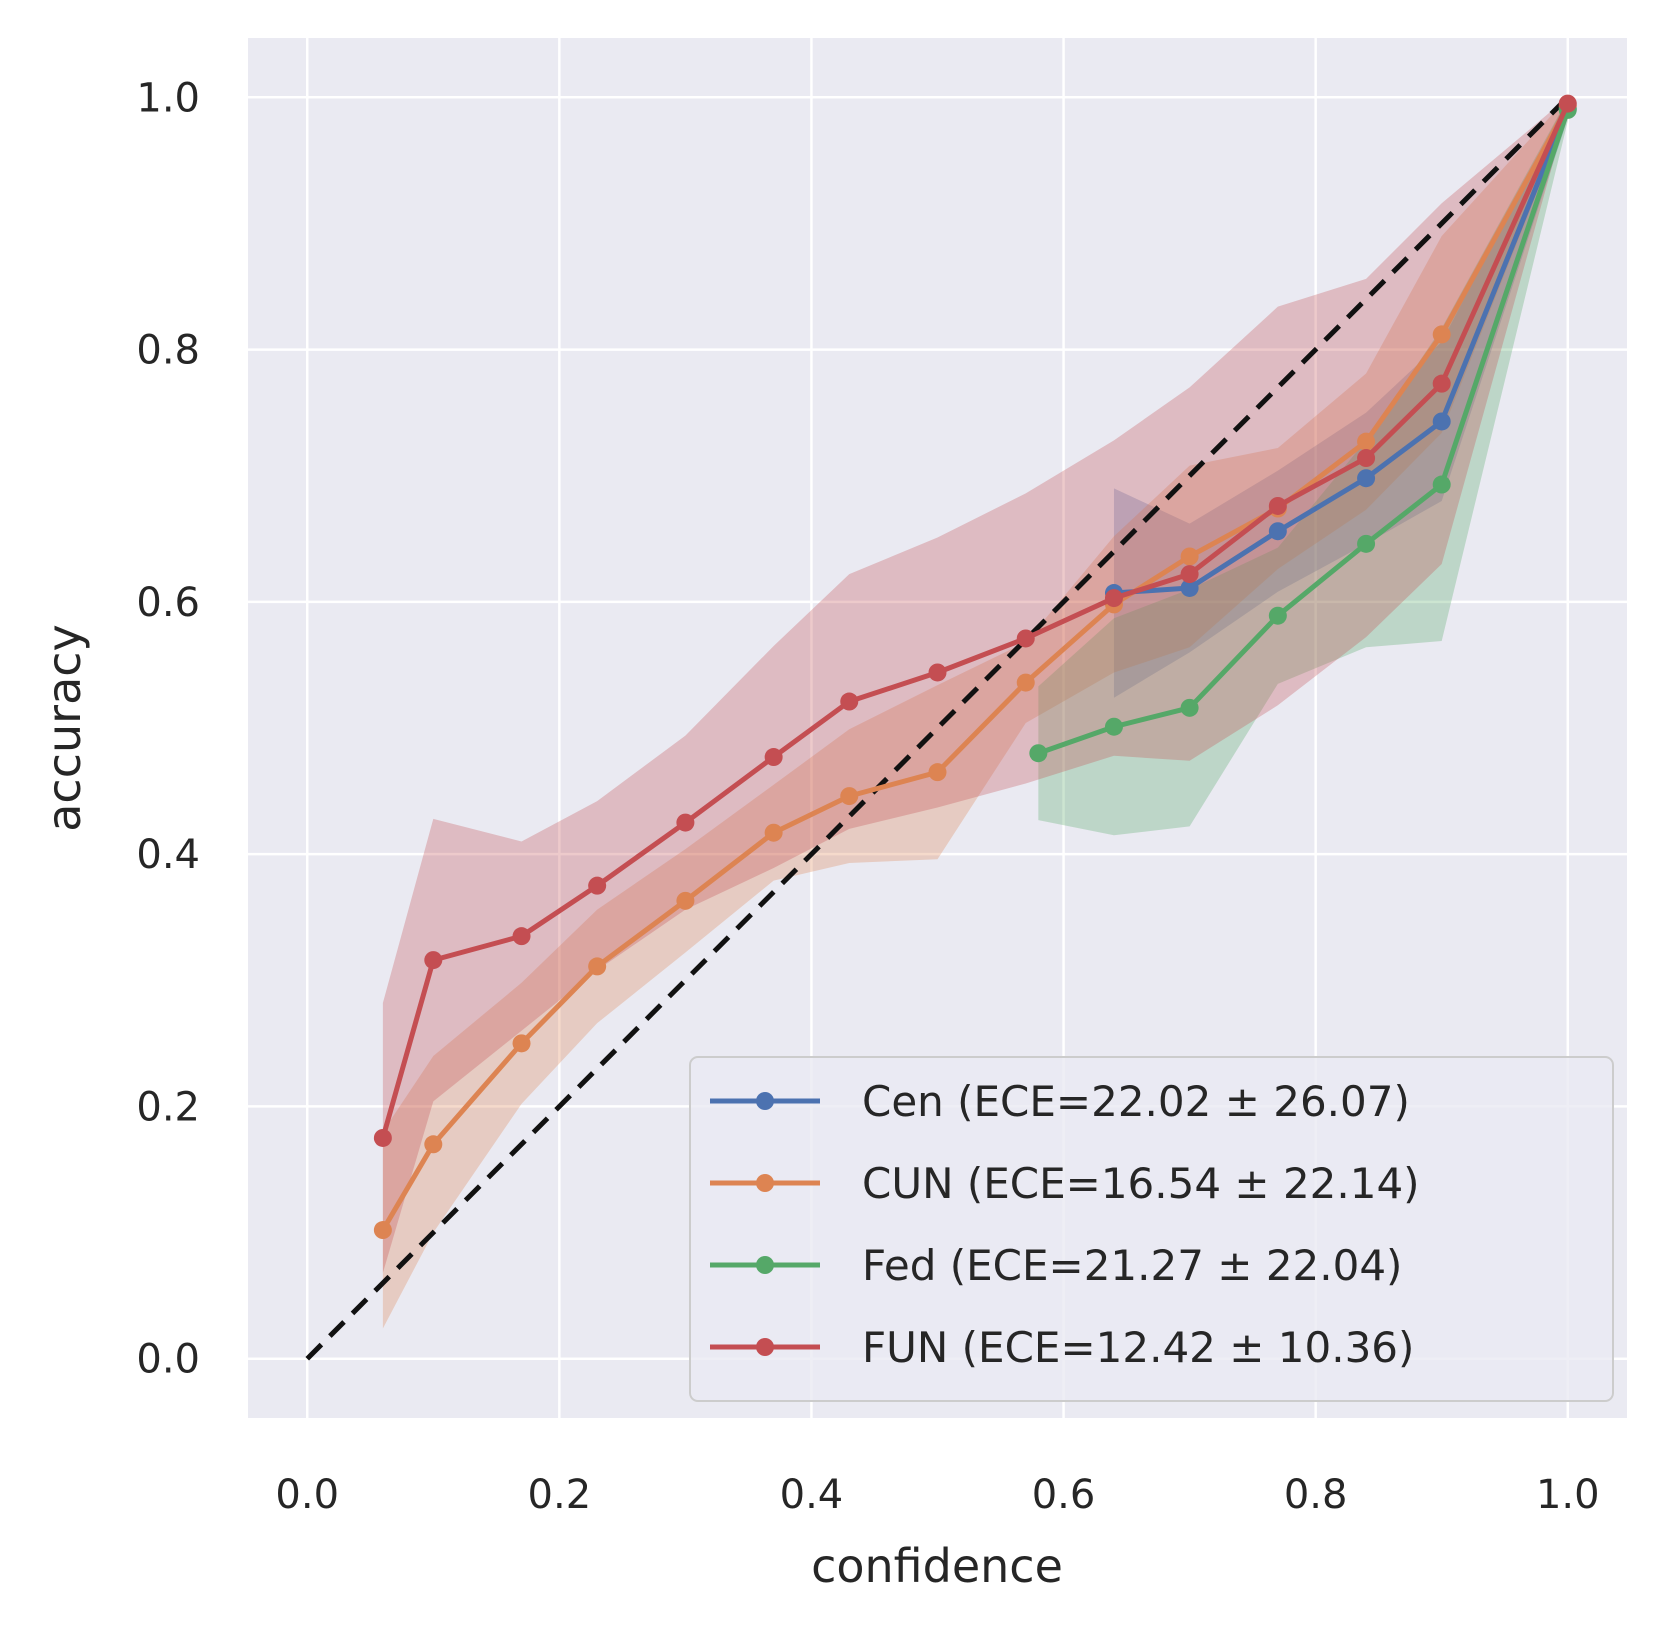 This screenshot has width=1663, height=1629. I want to click on x-tick-label-4: 0.8, so click(1316, 1495).